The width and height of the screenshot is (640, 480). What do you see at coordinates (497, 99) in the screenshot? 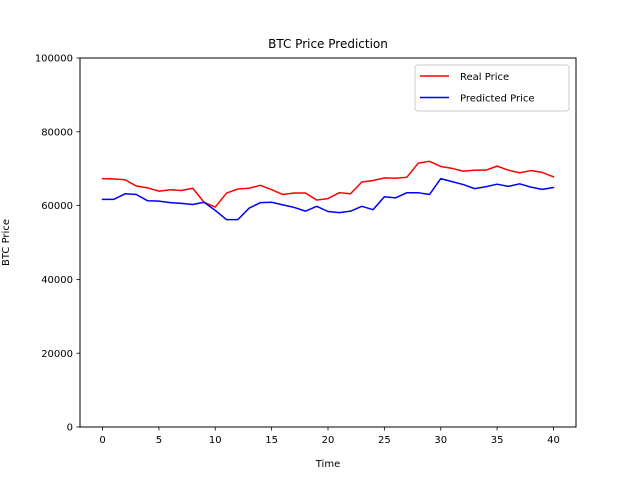
I see `legend-label-1: Predicted Price` at bounding box center [497, 99].